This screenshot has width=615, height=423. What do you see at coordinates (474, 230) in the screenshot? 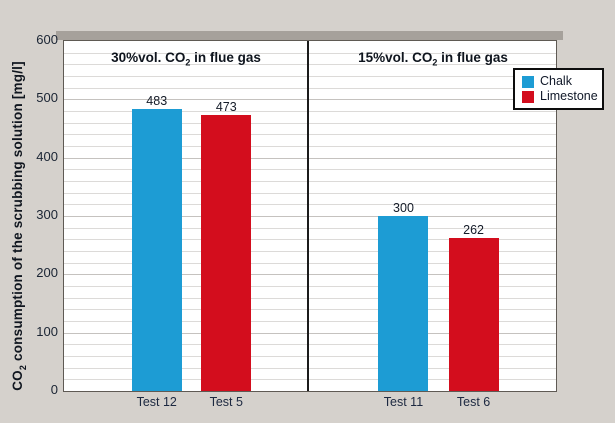
I see `bar-value-label: 262` at bounding box center [474, 230].